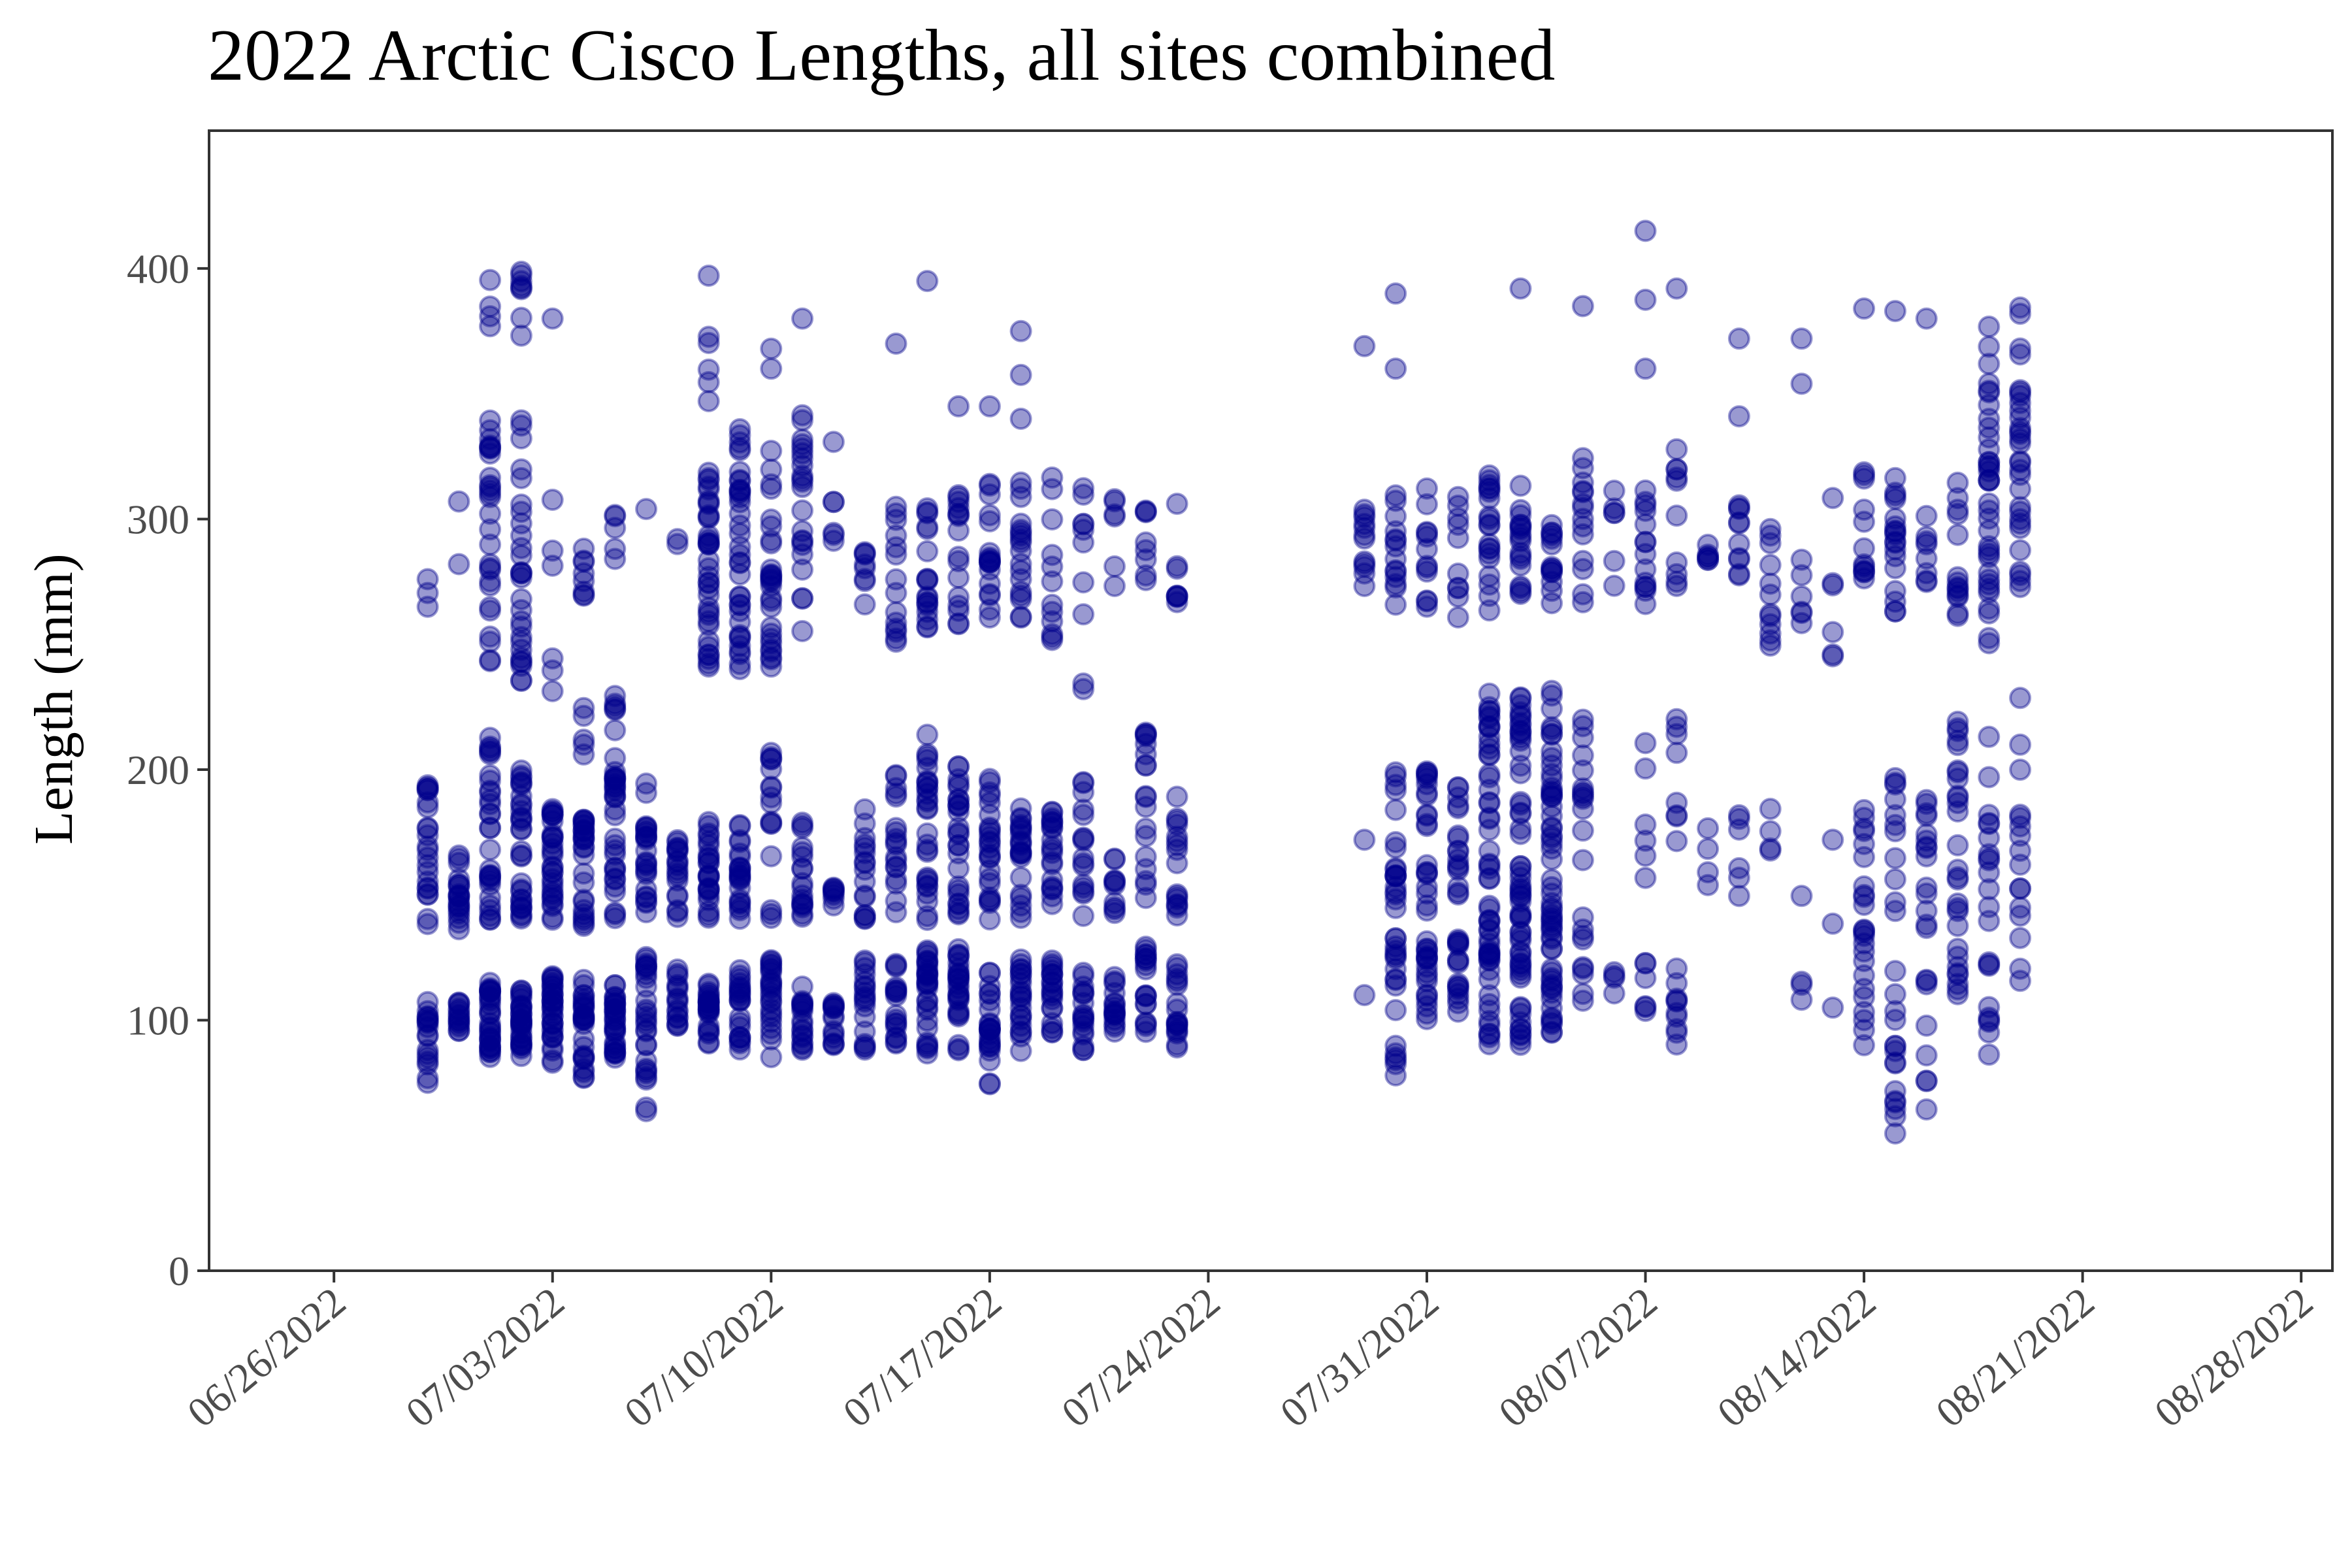 This screenshot has height=1568, width=2352. Describe the element at coordinates (1359, 1357) in the screenshot. I see `x-tick-label: 07/31/2022` at that location.